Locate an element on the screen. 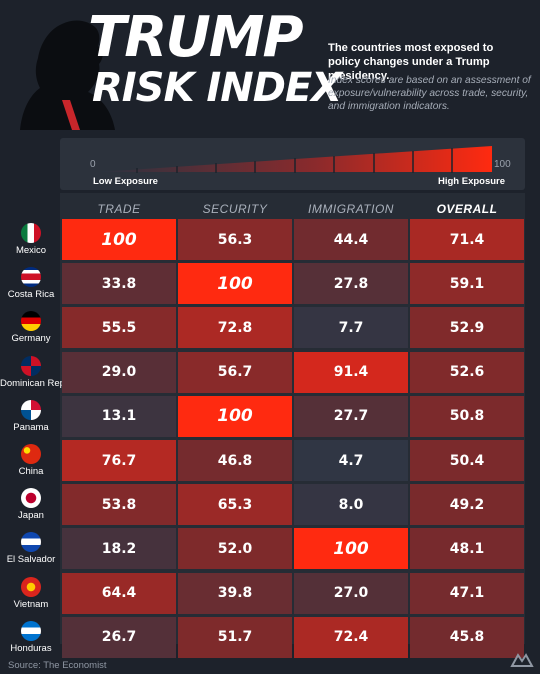 The width and height of the screenshot is (540, 674). column-header-trade: TRADE is located at coordinates (119, 209).